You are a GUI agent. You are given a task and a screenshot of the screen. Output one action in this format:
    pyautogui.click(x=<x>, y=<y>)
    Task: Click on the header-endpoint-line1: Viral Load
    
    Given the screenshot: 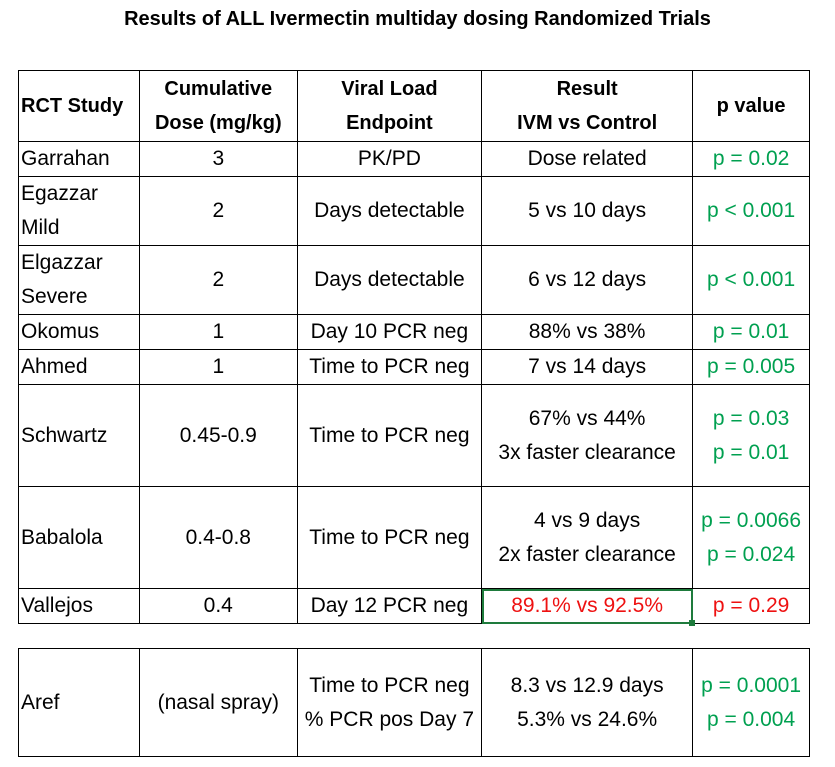 What is the action you would take?
    pyautogui.click(x=389, y=89)
    